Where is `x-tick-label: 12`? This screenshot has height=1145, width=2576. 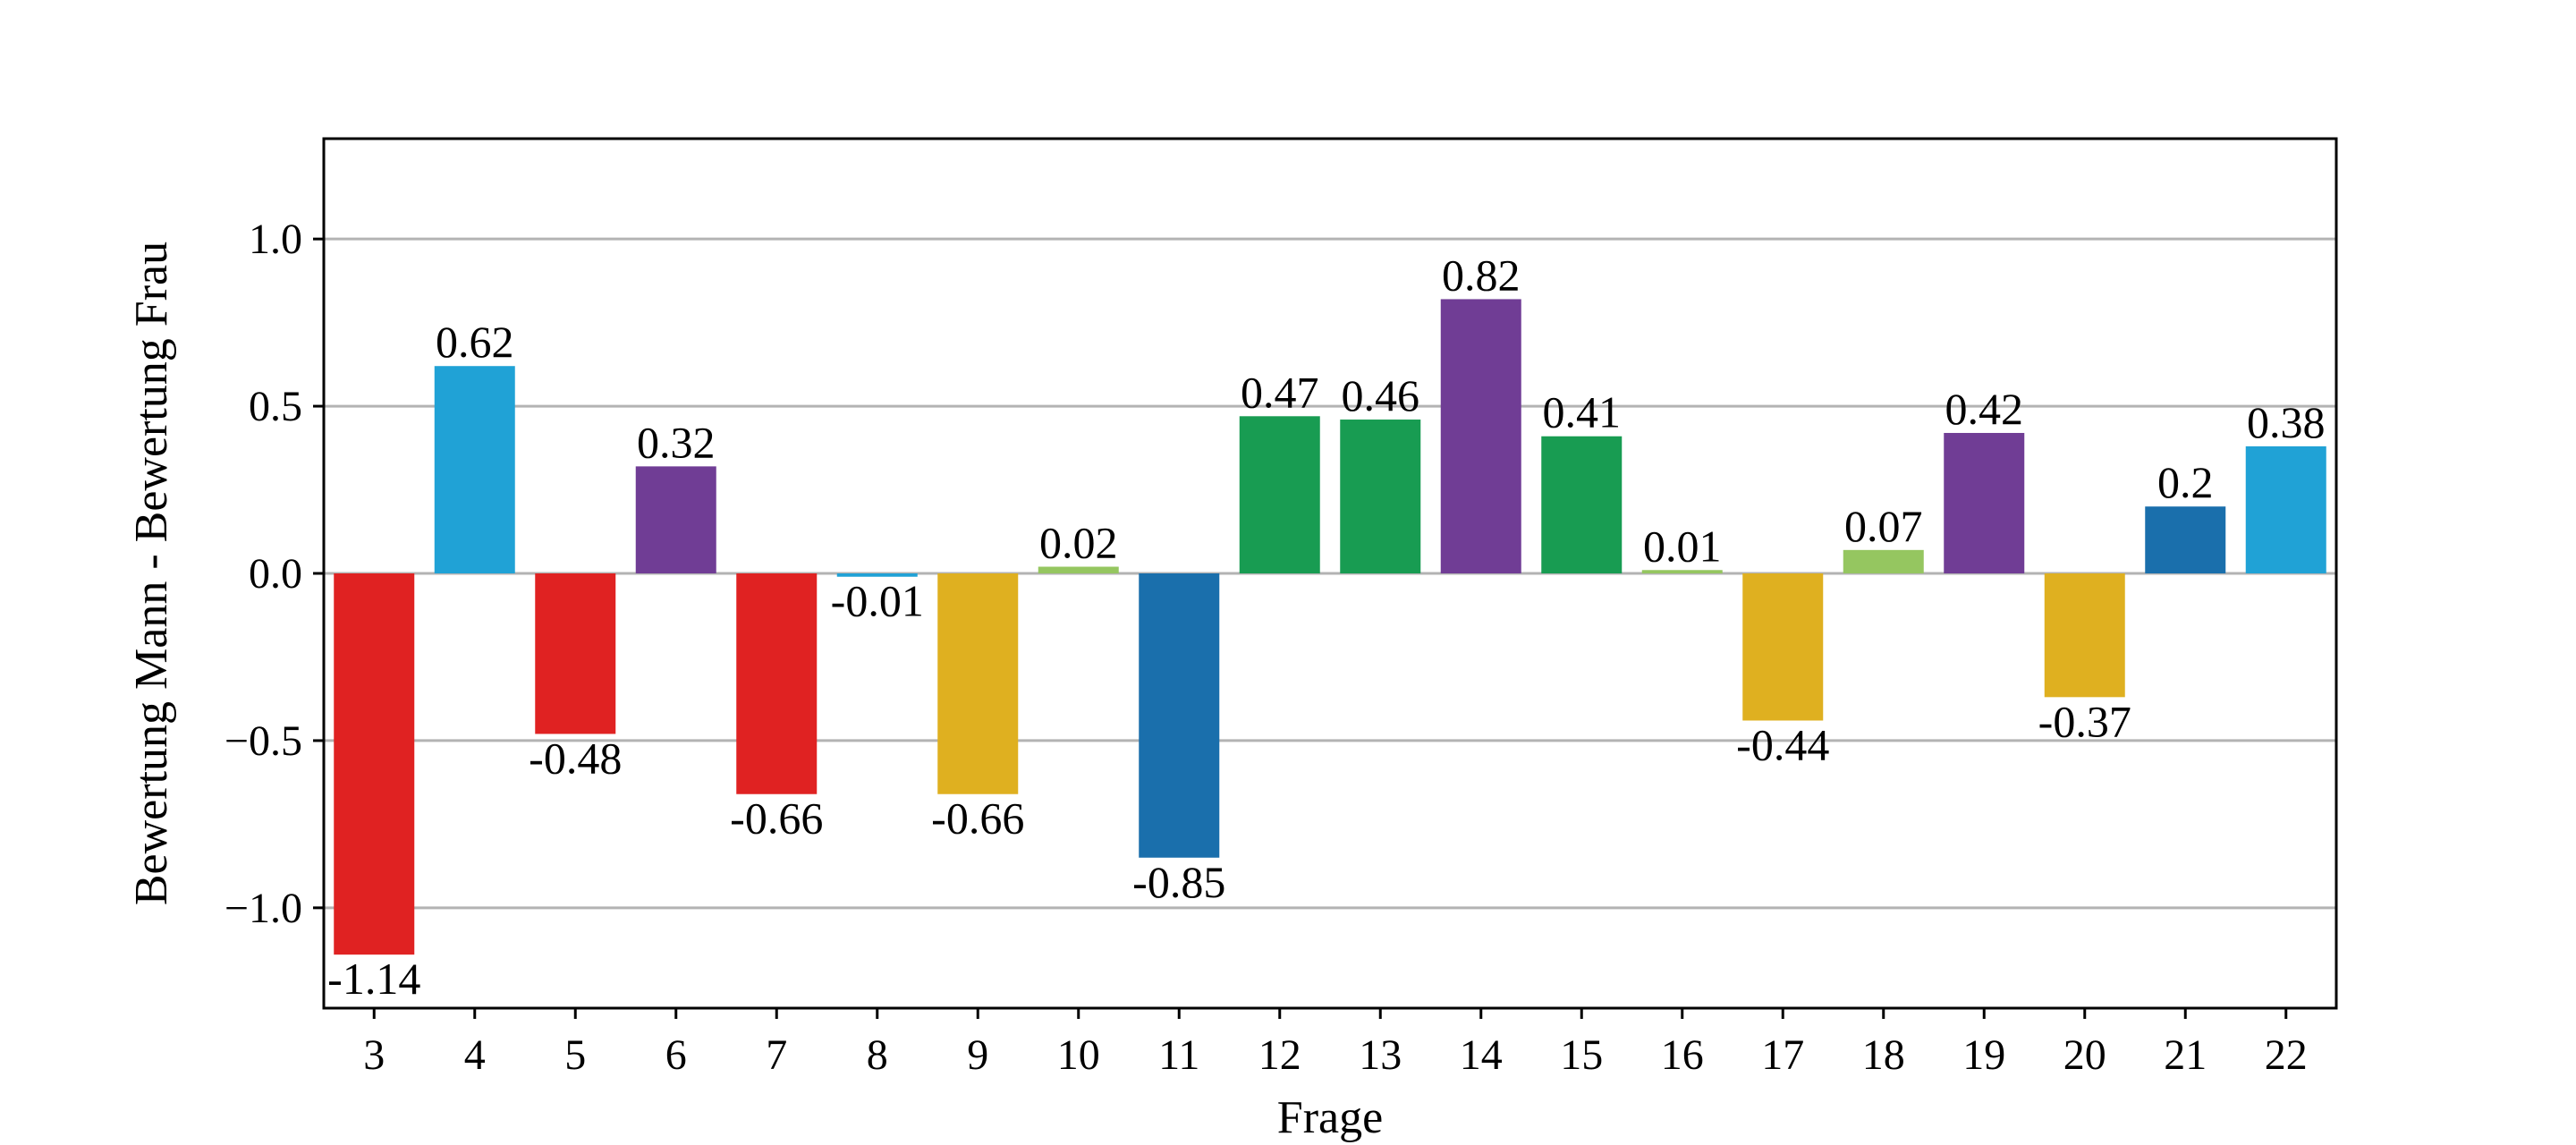
x-tick-label: 12 is located at coordinates (1279, 1055).